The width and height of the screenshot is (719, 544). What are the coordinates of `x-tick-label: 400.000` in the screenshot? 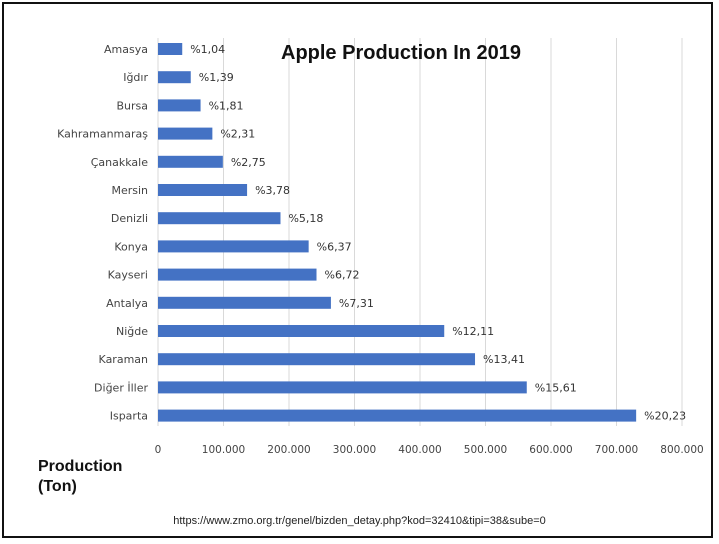 It's located at (419, 450).